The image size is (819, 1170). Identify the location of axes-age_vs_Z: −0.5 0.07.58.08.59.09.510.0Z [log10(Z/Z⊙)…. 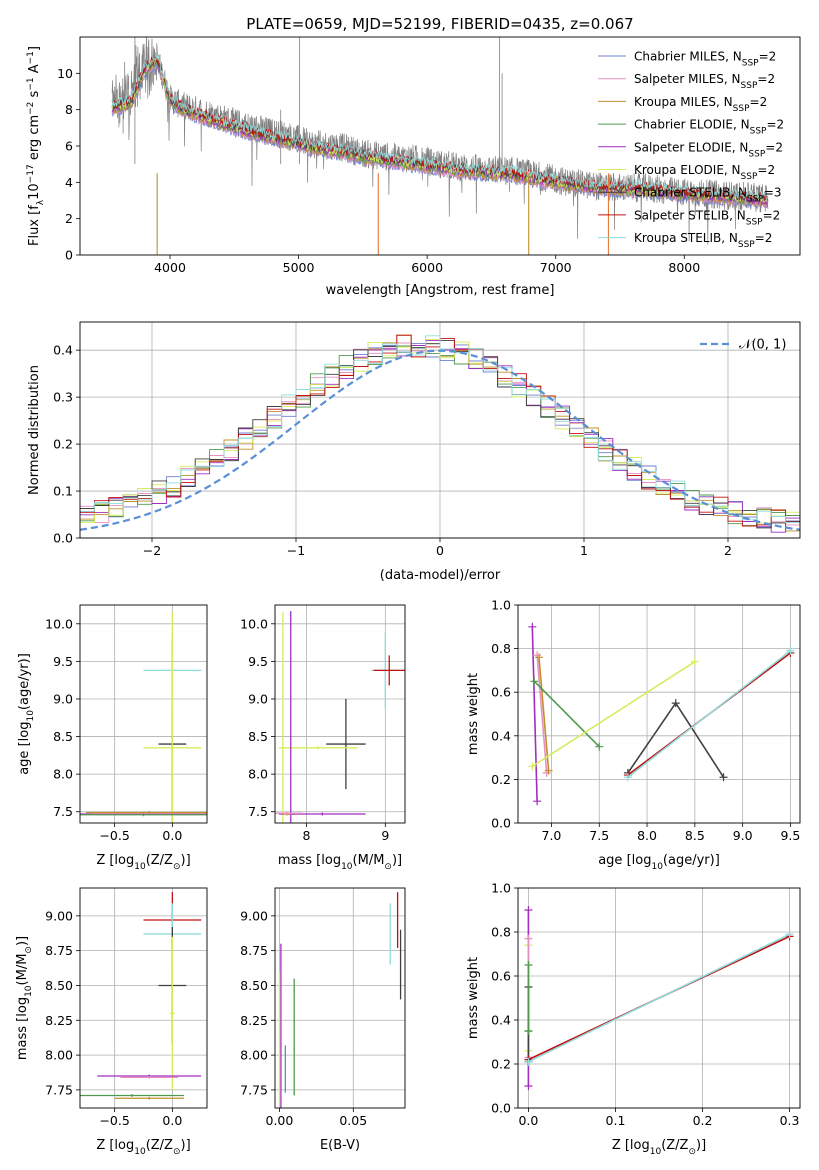
(112, 738).